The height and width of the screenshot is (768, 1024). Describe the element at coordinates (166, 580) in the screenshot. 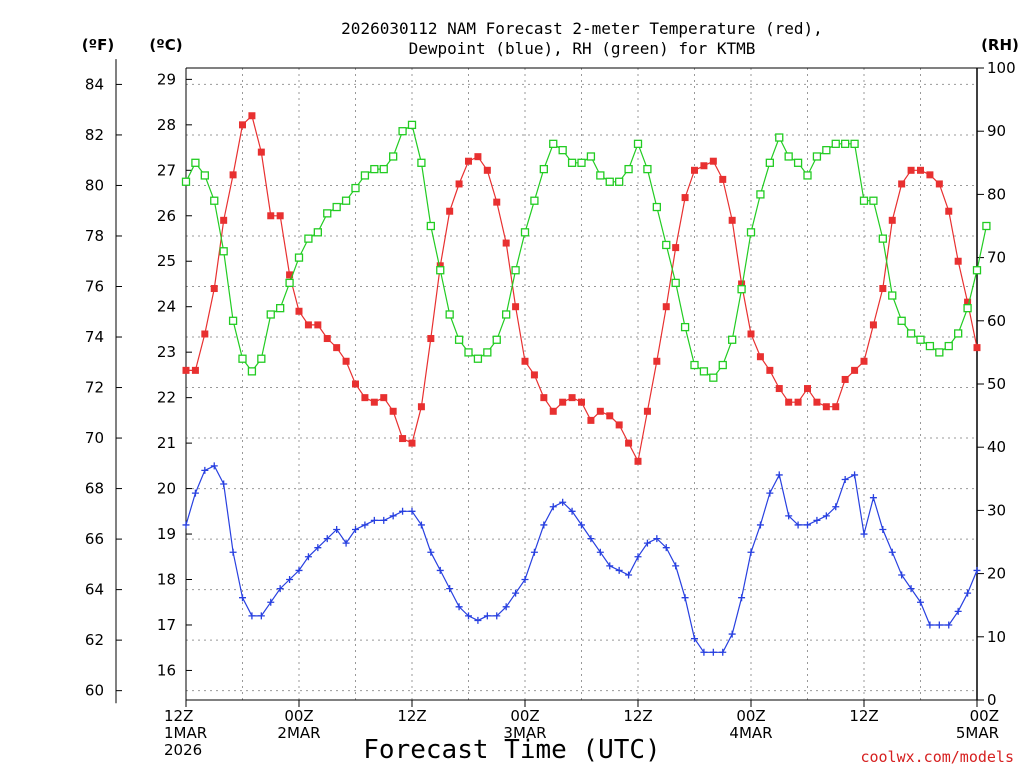

I see `celsius-tick-label: 18` at that location.